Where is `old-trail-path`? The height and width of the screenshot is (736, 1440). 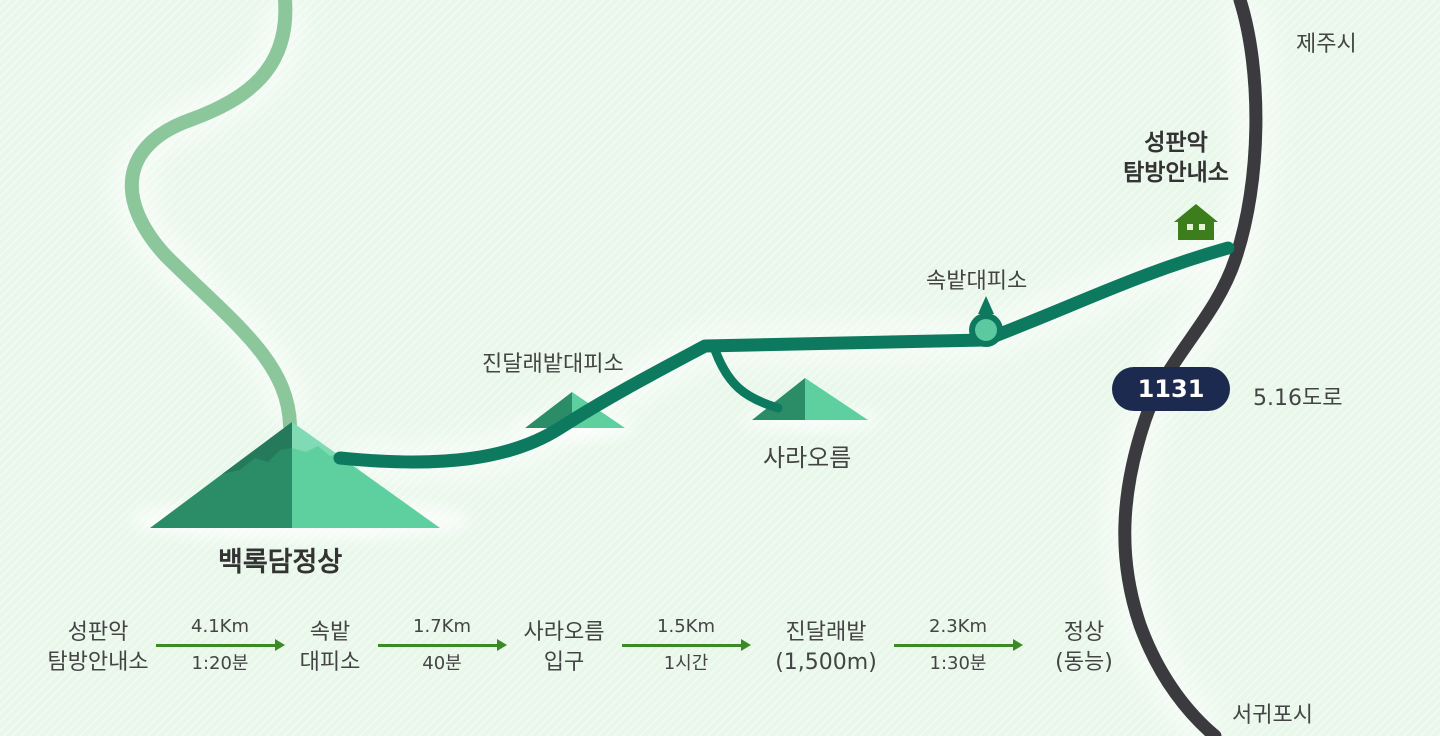
old-trail-path is located at coordinates (210, 216).